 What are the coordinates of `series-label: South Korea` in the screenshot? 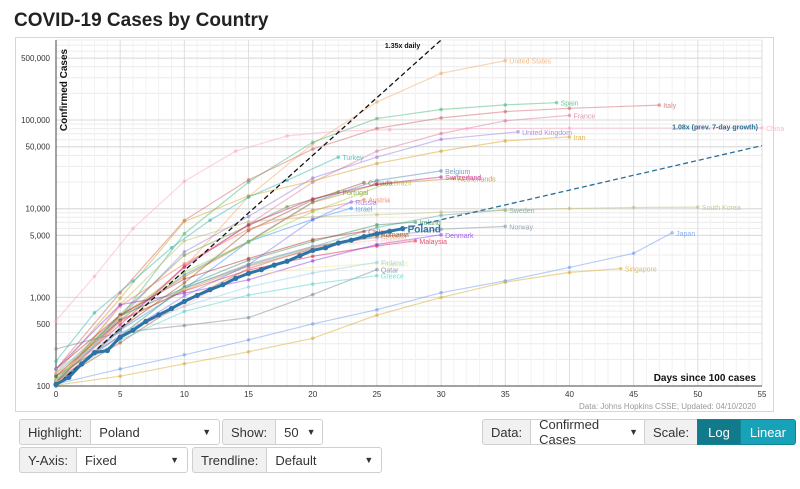 It's located at (721, 208).